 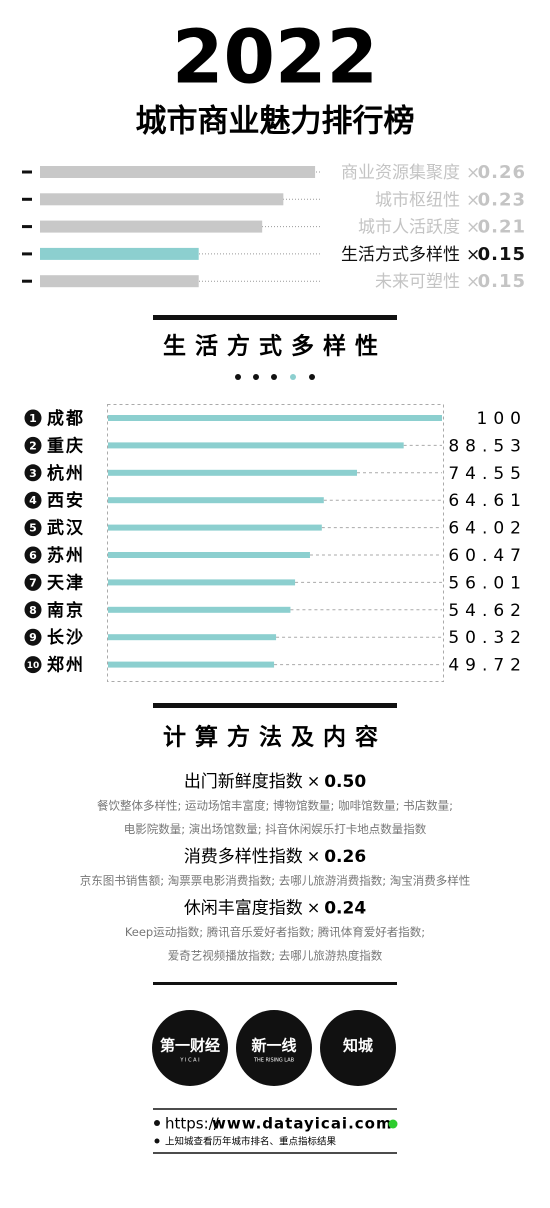 I want to click on index-weight: 0.50, so click(x=345, y=782).